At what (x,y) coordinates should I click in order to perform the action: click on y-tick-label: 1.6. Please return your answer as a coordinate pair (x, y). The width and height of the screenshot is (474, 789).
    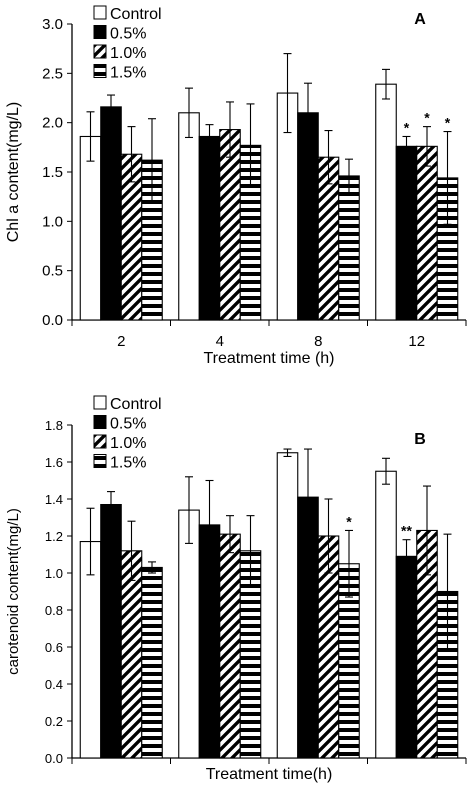
    Looking at the image, I should click on (54, 462).